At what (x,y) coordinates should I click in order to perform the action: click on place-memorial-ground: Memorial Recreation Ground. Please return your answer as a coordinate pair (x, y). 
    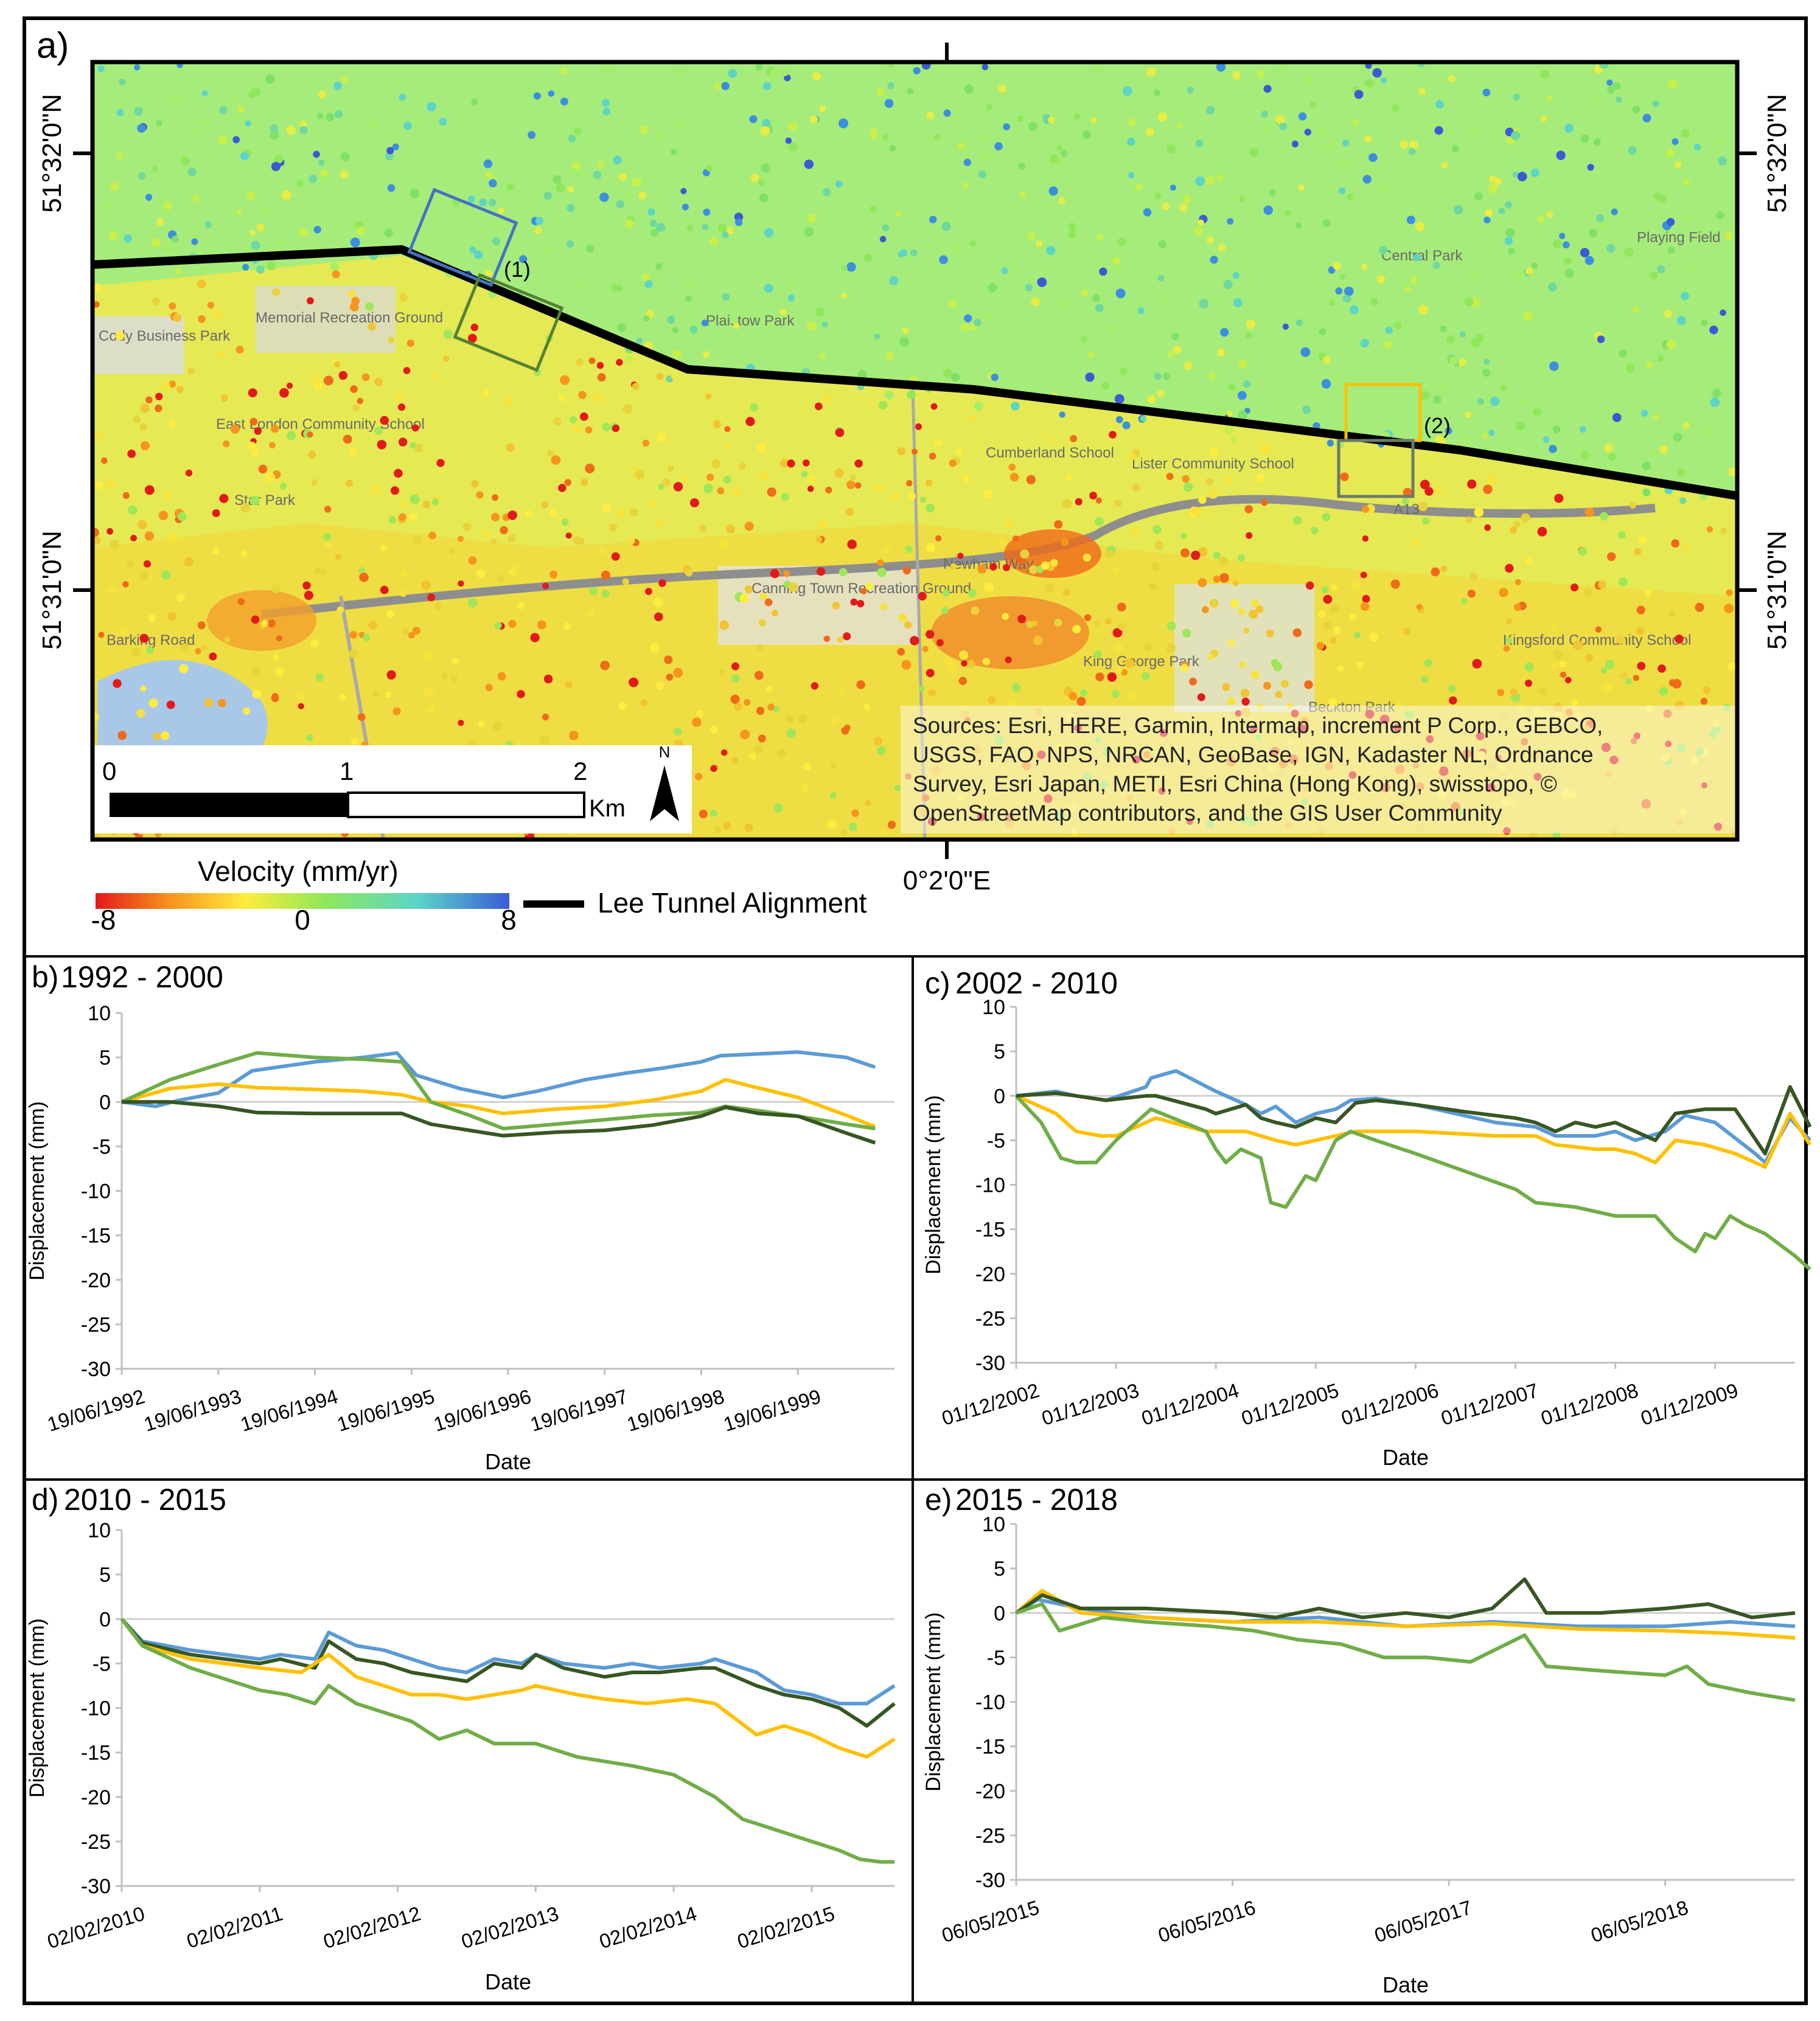
    Looking at the image, I should click on (349, 318).